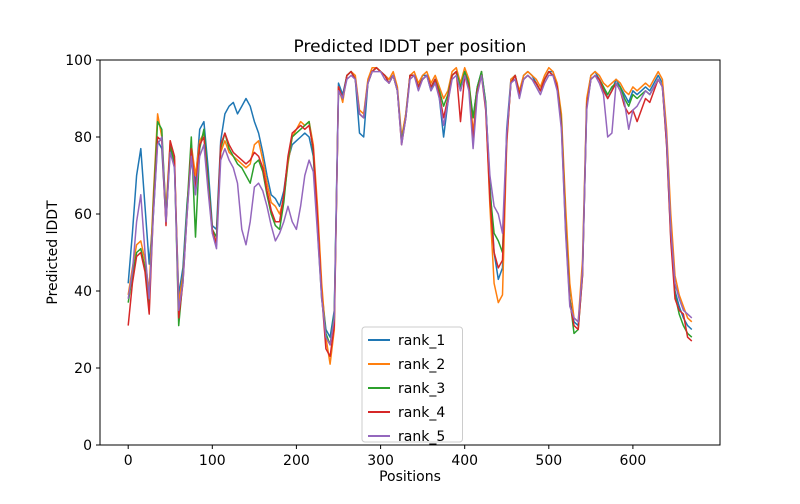 The image size is (800, 504). I want to click on legend-label-rank_1: rank_1, so click(421, 341).